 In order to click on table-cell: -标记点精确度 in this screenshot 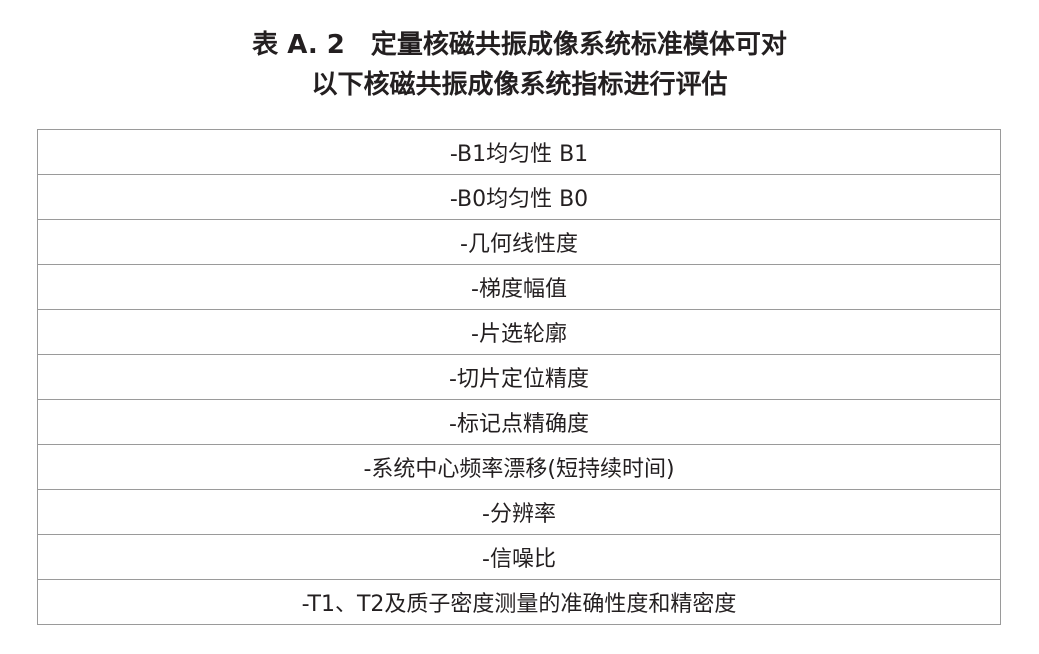, I will do `click(519, 422)`.